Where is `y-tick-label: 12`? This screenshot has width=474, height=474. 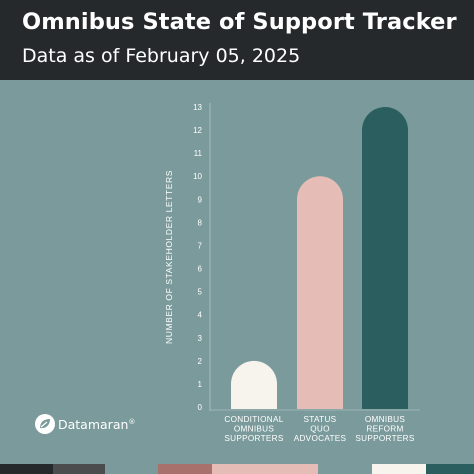 y-tick-label: 12 is located at coordinates (197, 130).